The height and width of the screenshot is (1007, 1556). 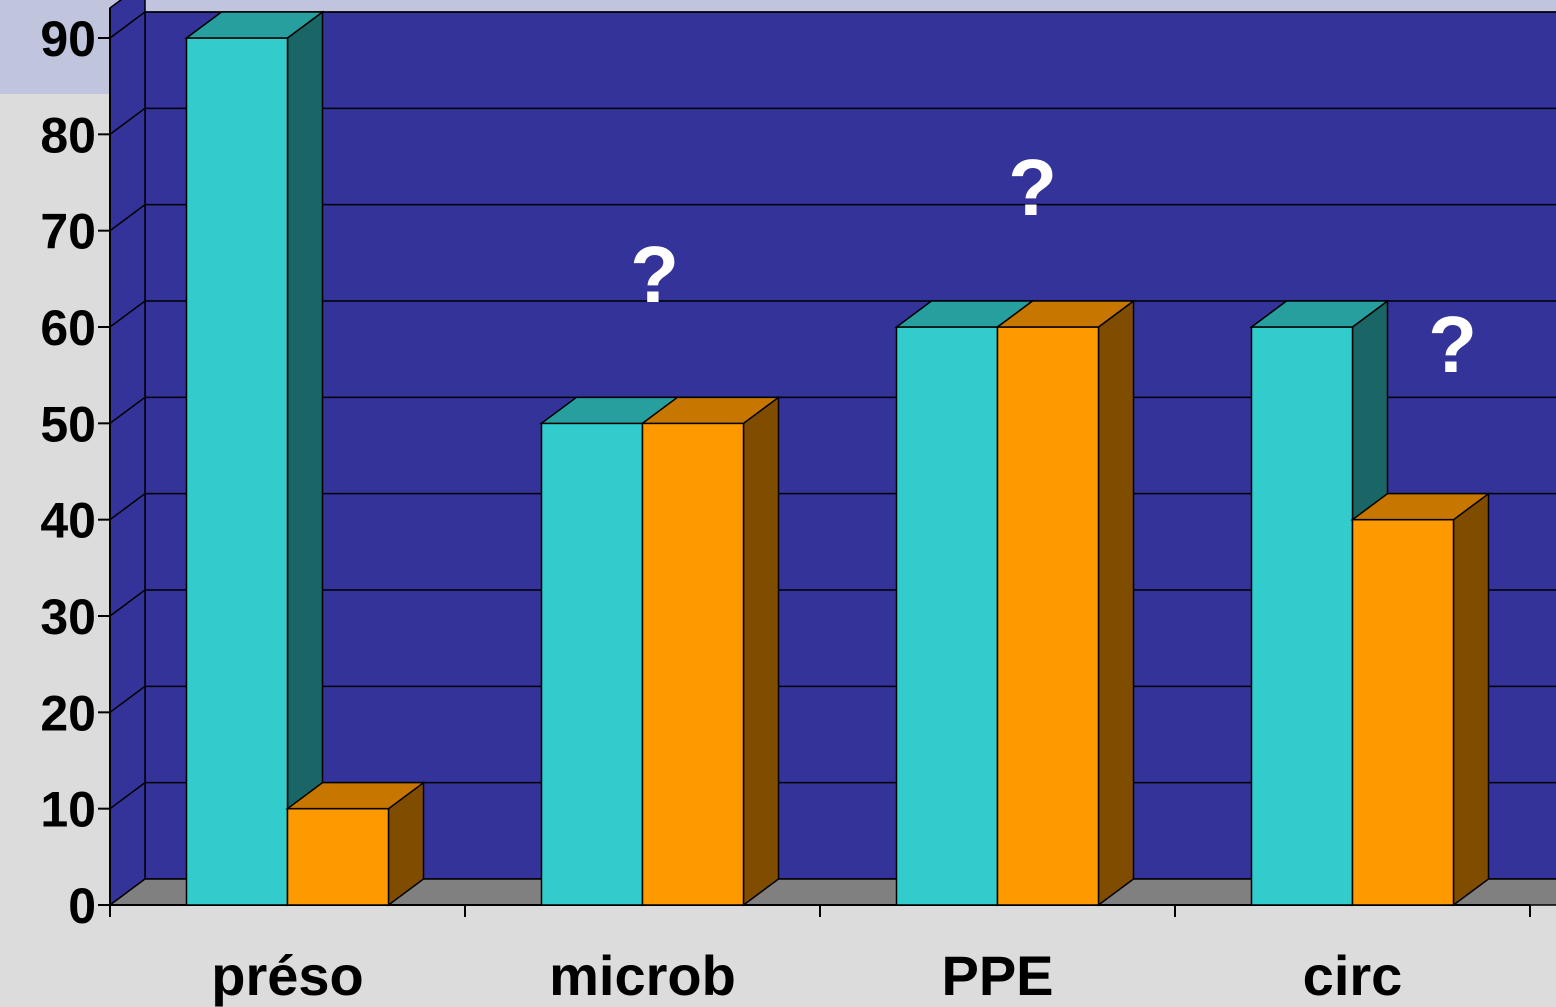 I want to click on x-category-label: circ, so click(x=1353, y=975).